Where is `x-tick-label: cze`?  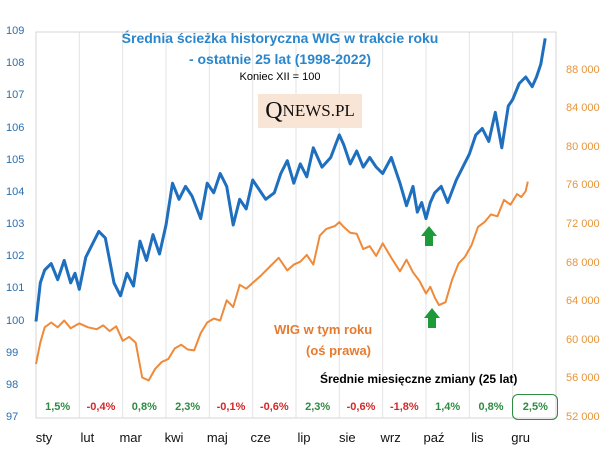 x-tick-label: cze is located at coordinates (260, 437).